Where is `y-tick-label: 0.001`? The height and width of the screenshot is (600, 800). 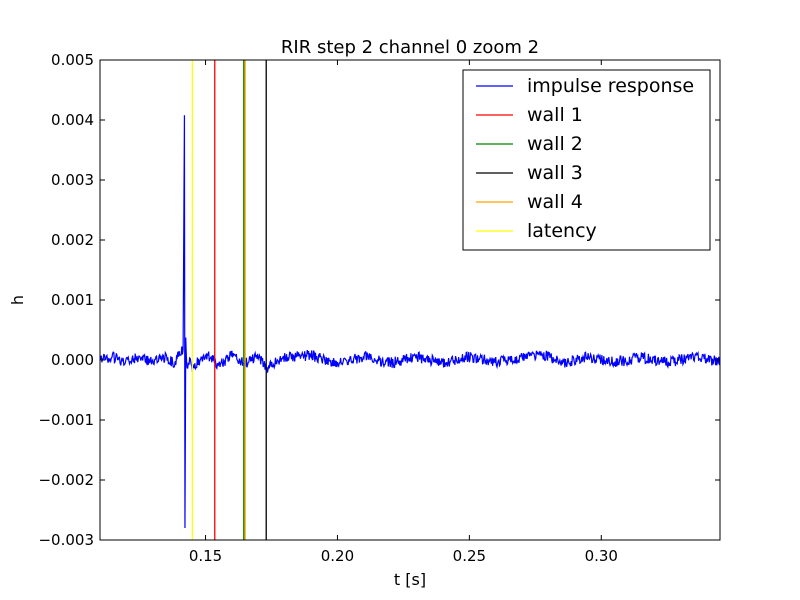
y-tick-label: 0.001 is located at coordinates (72, 300).